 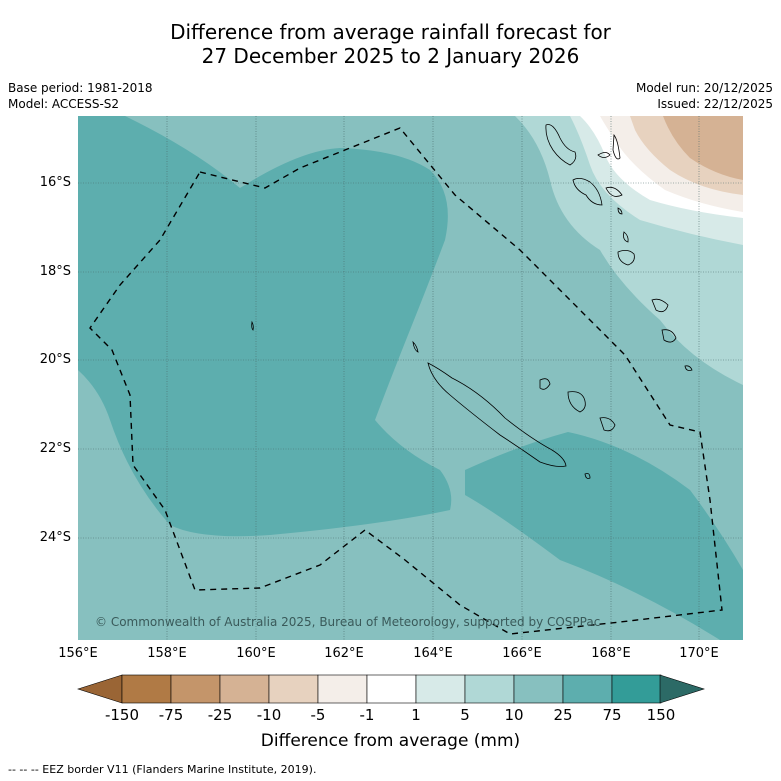 I want to click on lat-label-16s: 16°S, so click(x=55, y=182).